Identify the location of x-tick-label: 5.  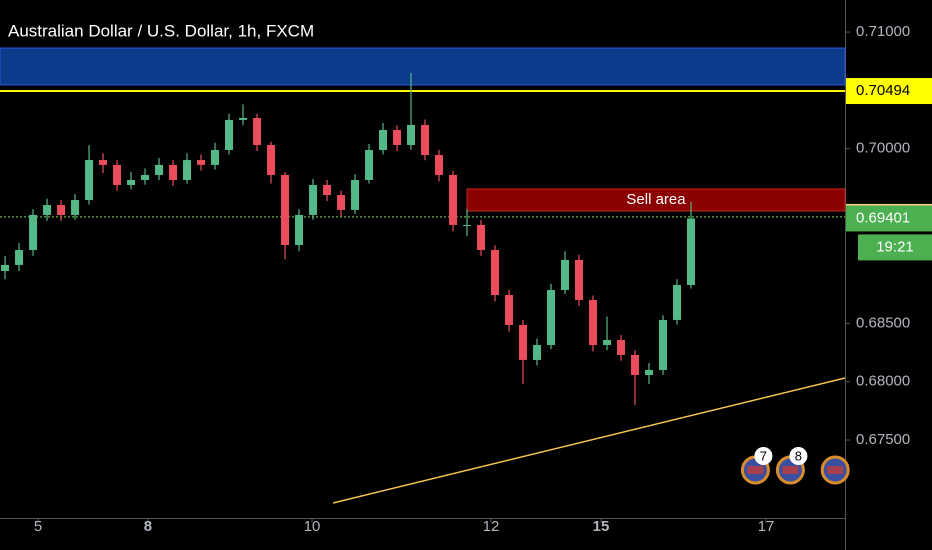
(38, 526).